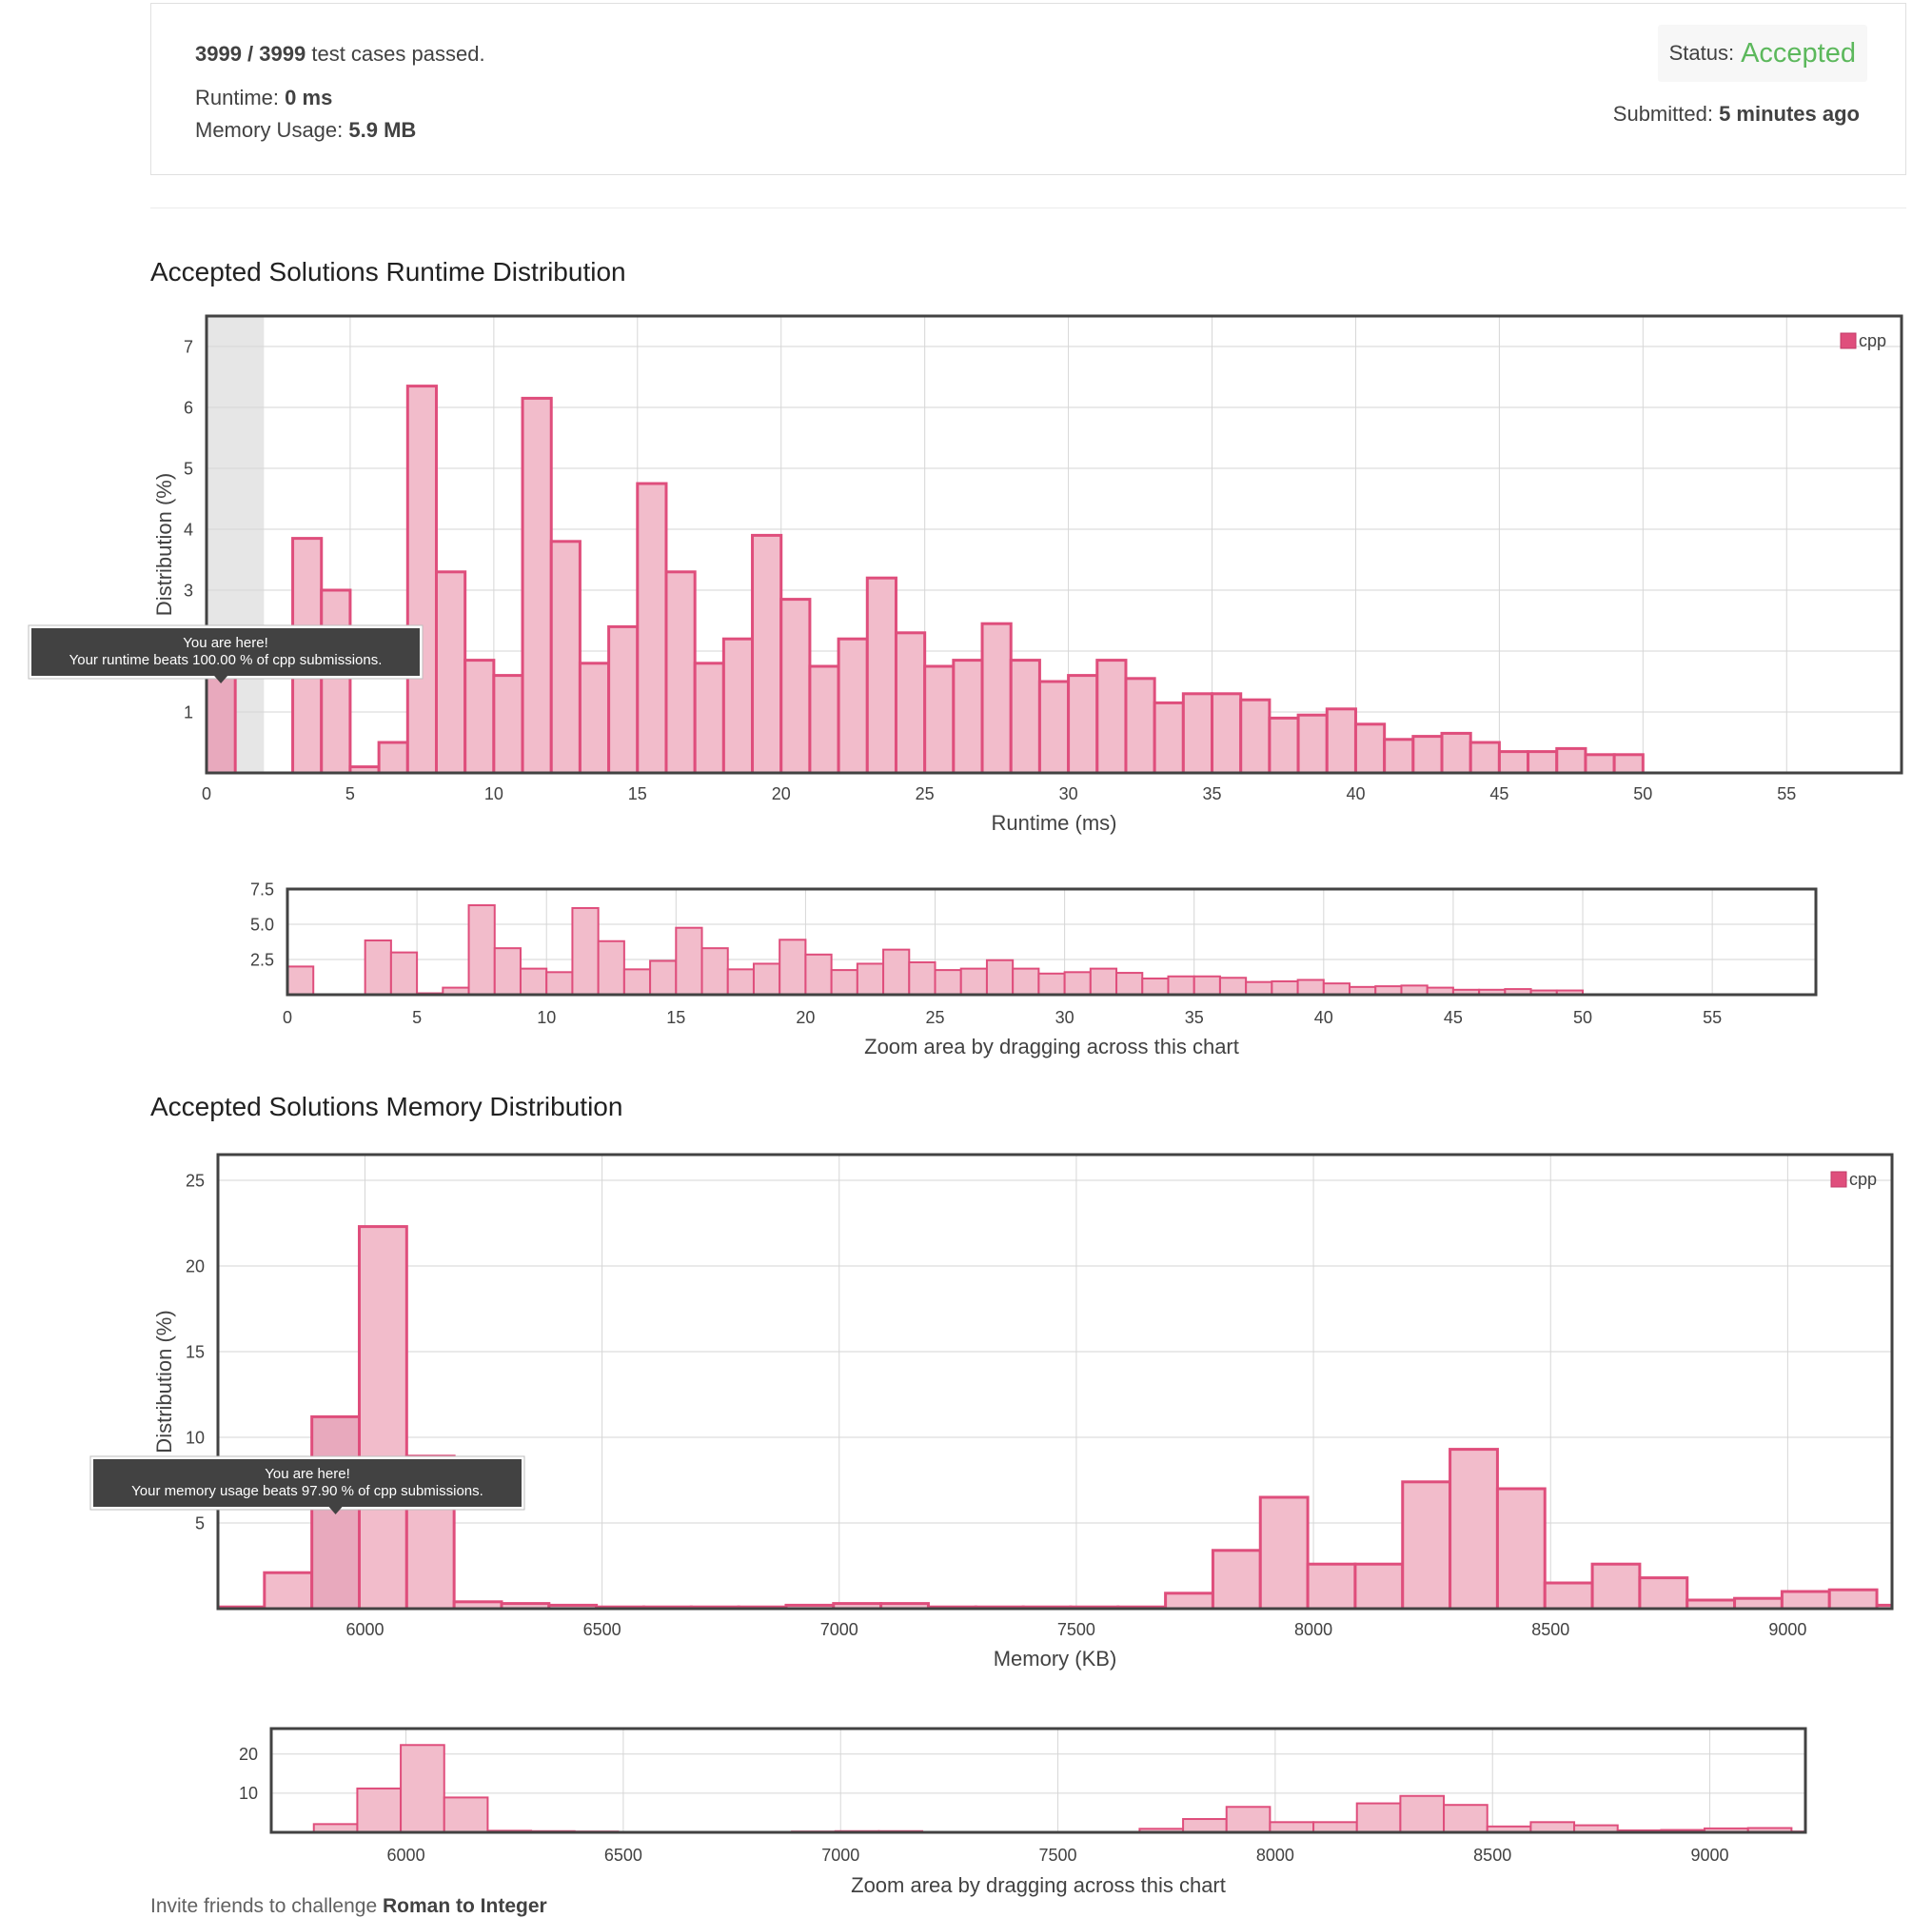 Image resolution: width=1932 pixels, height=1918 pixels. What do you see at coordinates (623, 1855) in the screenshot?
I see `x-tick-label: 6500` at bounding box center [623, 1855].